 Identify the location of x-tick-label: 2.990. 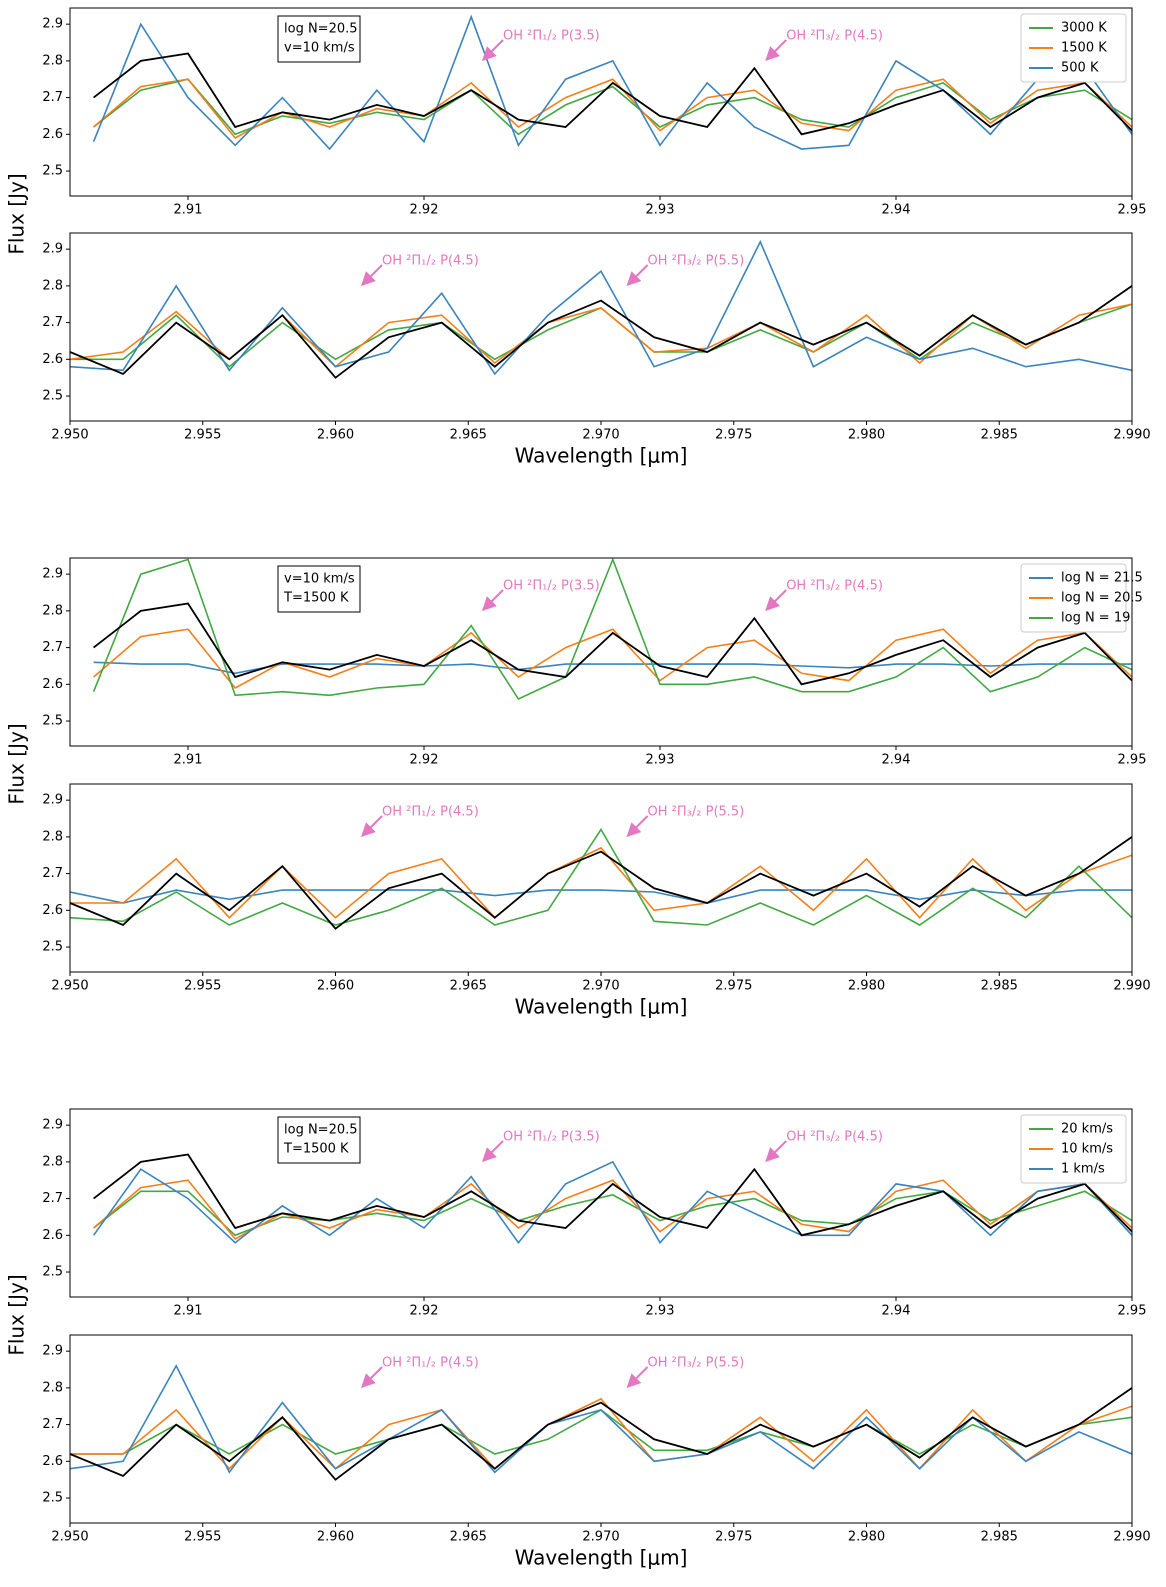
(1131, 435).